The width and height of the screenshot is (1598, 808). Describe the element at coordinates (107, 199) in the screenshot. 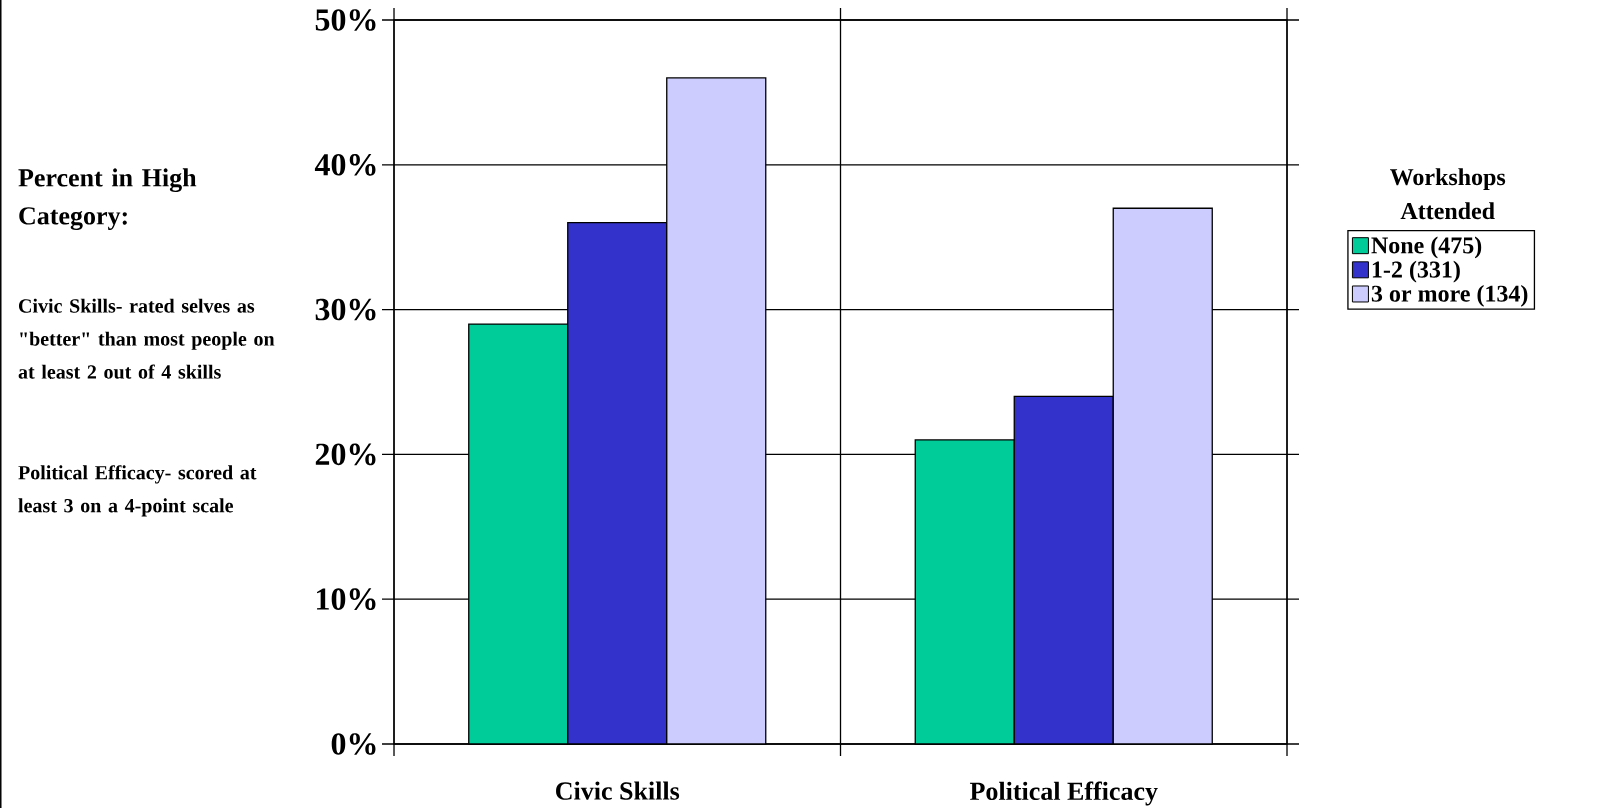

I see `y-axis-title: Percent in High Category:` at that location.